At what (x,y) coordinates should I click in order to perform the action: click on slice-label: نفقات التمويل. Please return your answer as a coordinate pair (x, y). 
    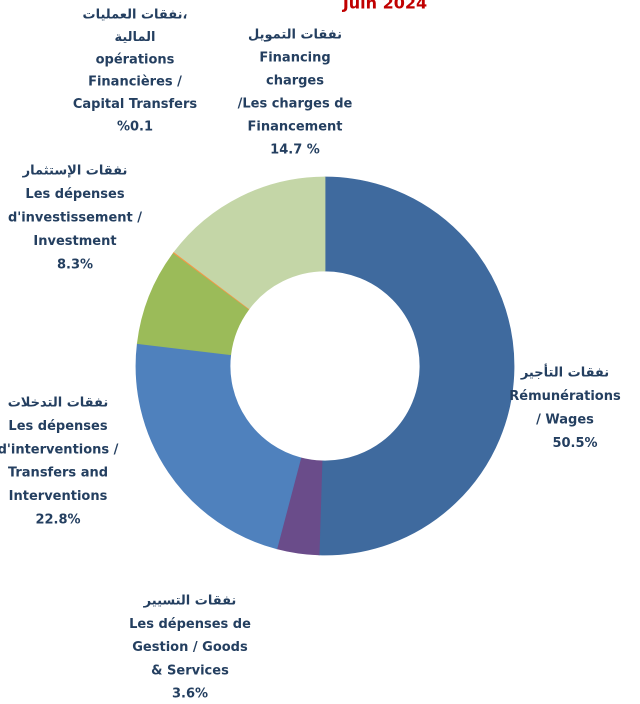
    Looking at the image, I should click on (295, 35).